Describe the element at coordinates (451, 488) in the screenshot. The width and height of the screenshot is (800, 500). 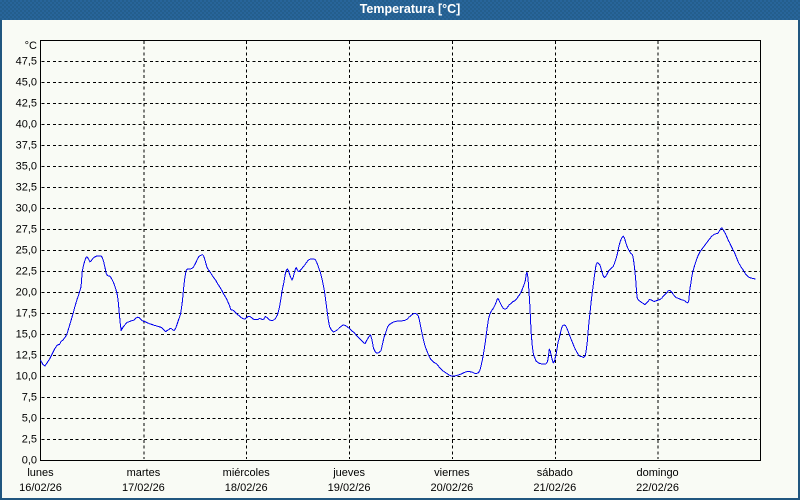
I see `svg-text: 20/02/26` at that location.